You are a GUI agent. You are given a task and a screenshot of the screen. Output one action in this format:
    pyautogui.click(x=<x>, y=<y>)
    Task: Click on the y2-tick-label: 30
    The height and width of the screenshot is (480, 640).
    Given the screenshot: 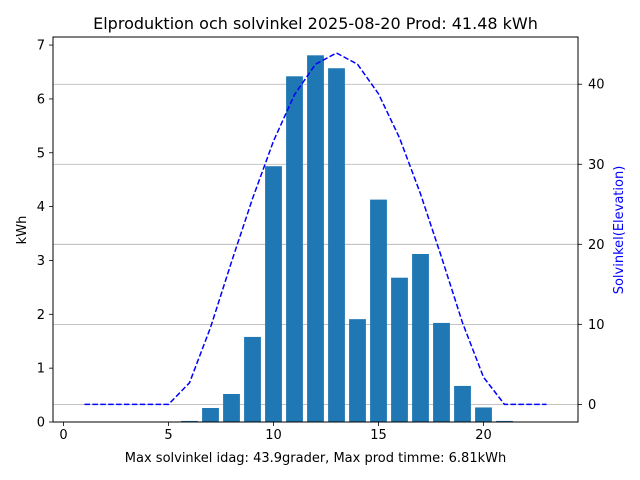 What is the action you would take?
    pyautogui.click(x=596, y=165)
    